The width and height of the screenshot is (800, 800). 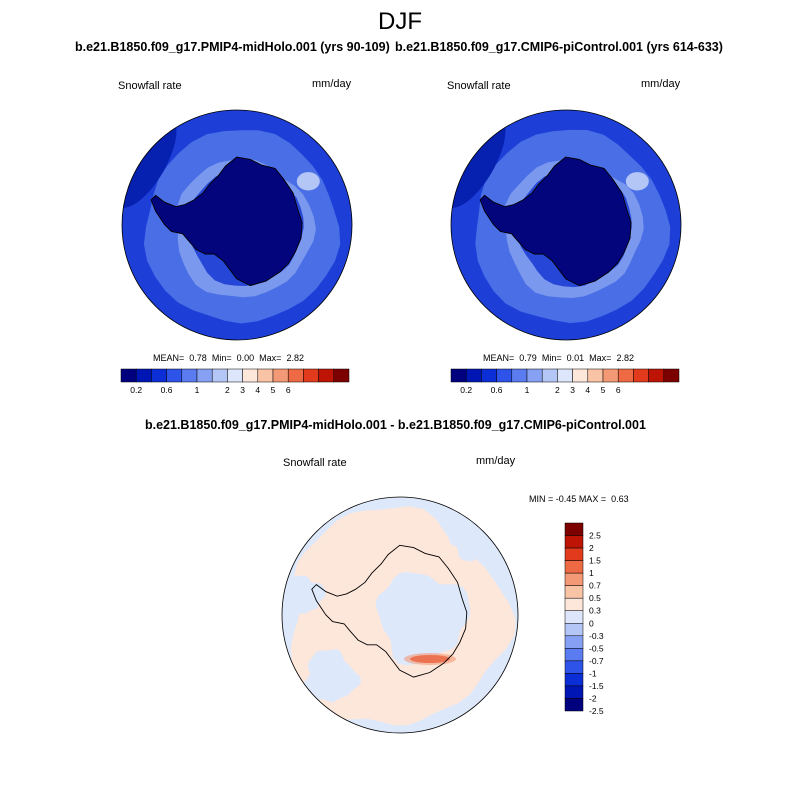 I want to click on panel3-colorbar-tick-label: -1, so click(x=593, y=673).